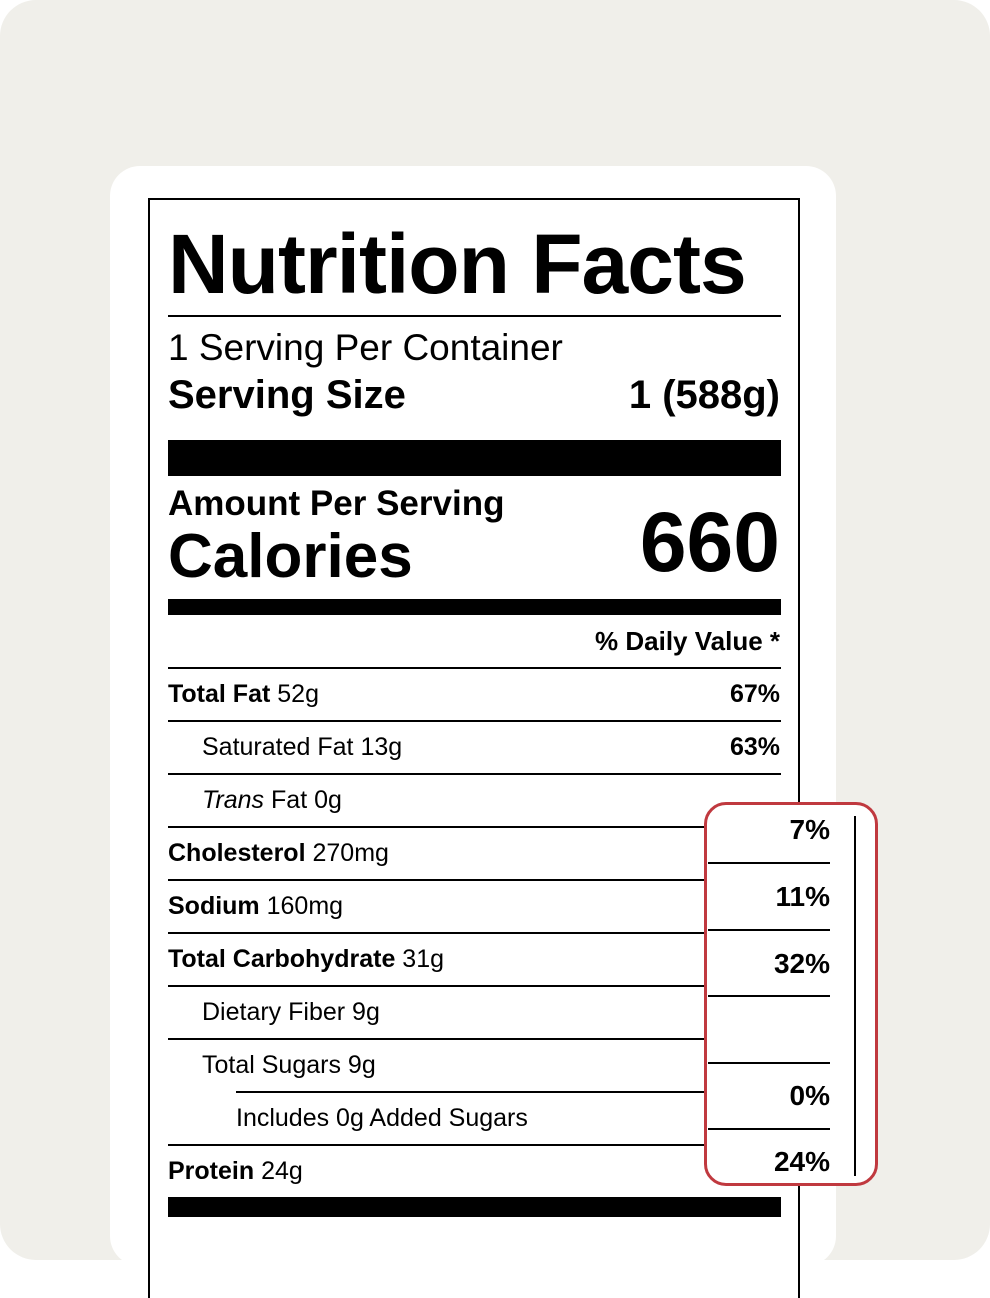 The height and width of the screenshot is (1298, 990). I want to click on calories-value: 660, so click(709, 542).